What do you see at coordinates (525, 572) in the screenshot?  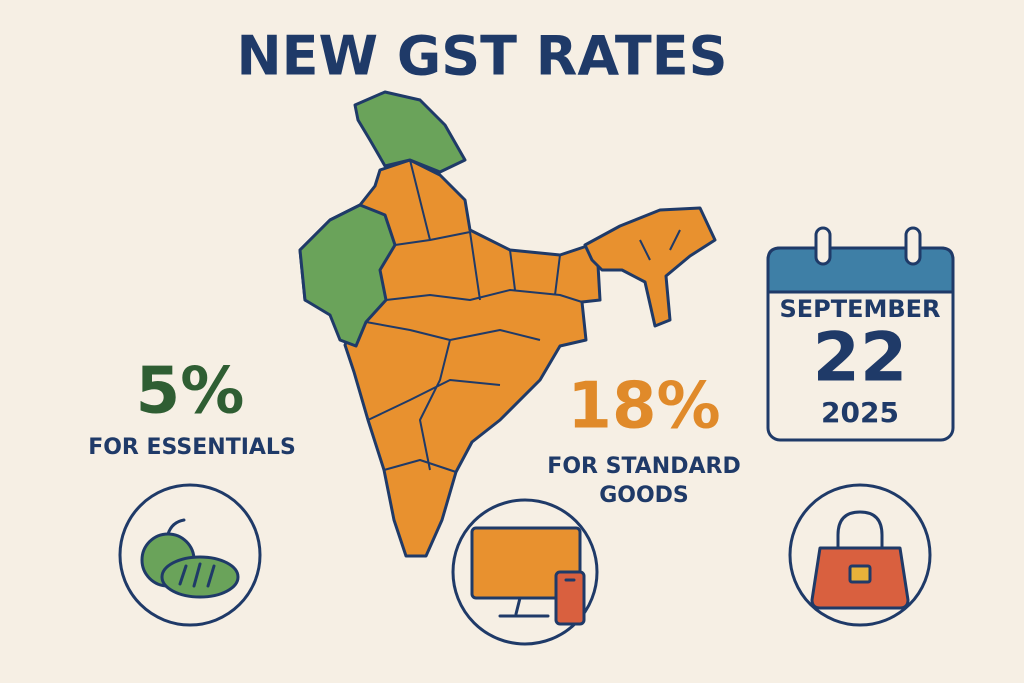 I see `goods-icon` at bounding box center [525, 572].